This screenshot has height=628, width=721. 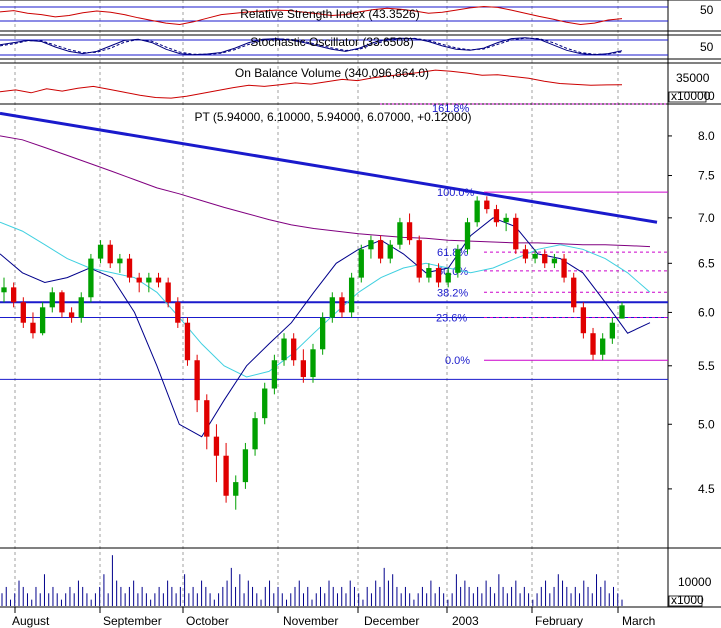 What do you see at coordinates (310, 621) in the screenshot?
I see `x-axis-label: November` at bounding box center [310, 621].